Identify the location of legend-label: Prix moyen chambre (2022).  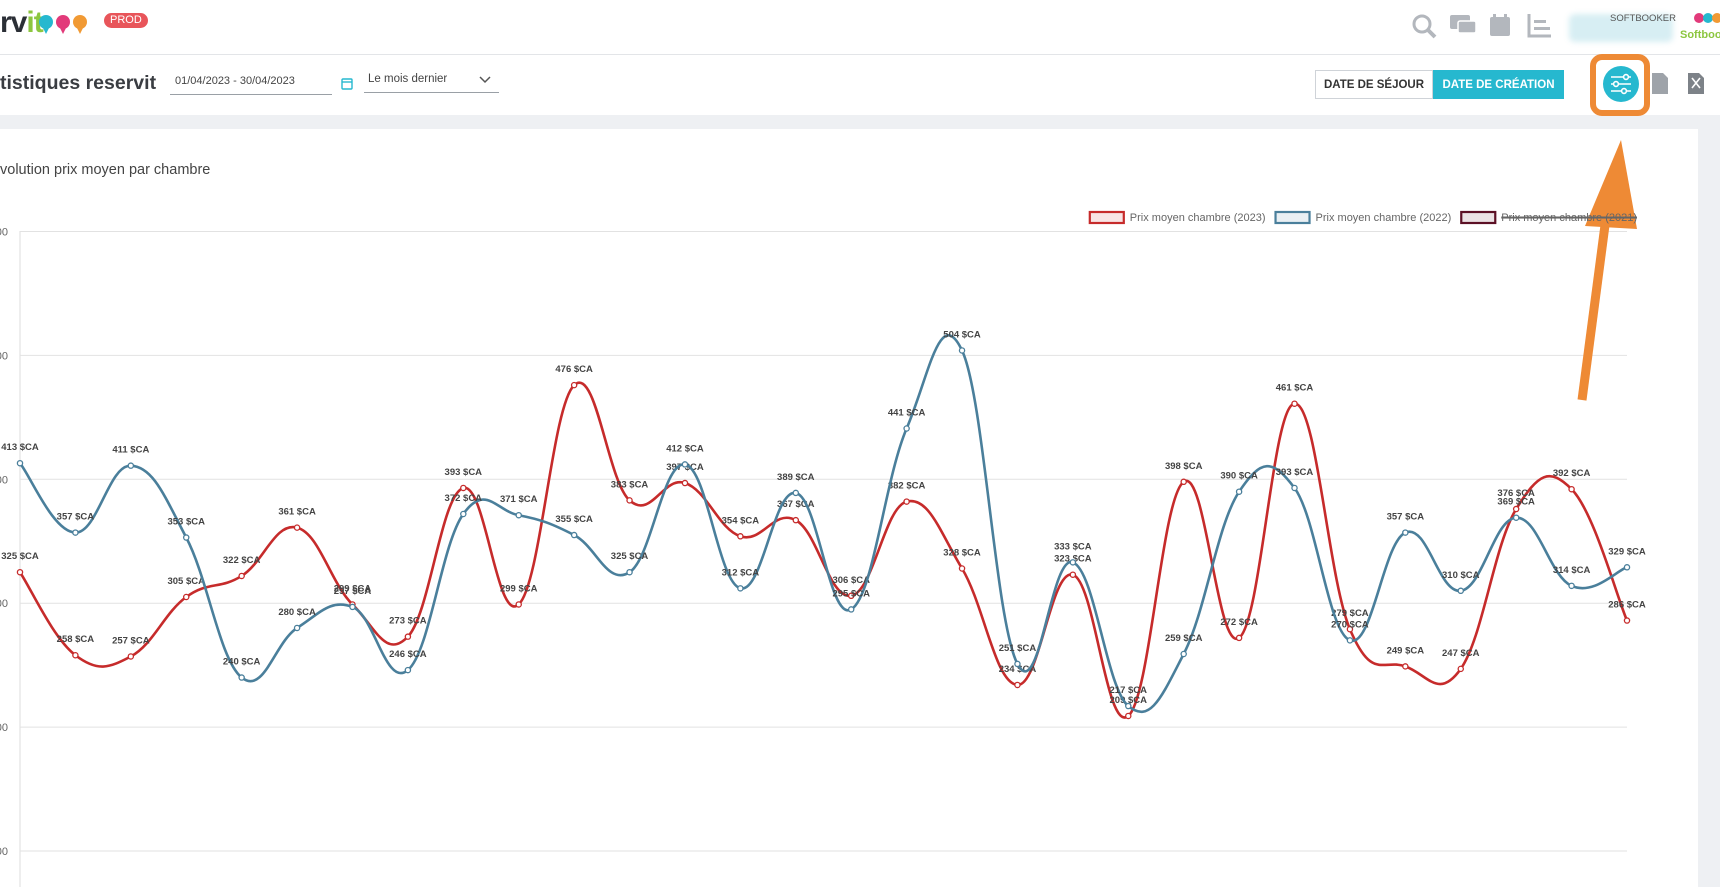
(1384, 218).